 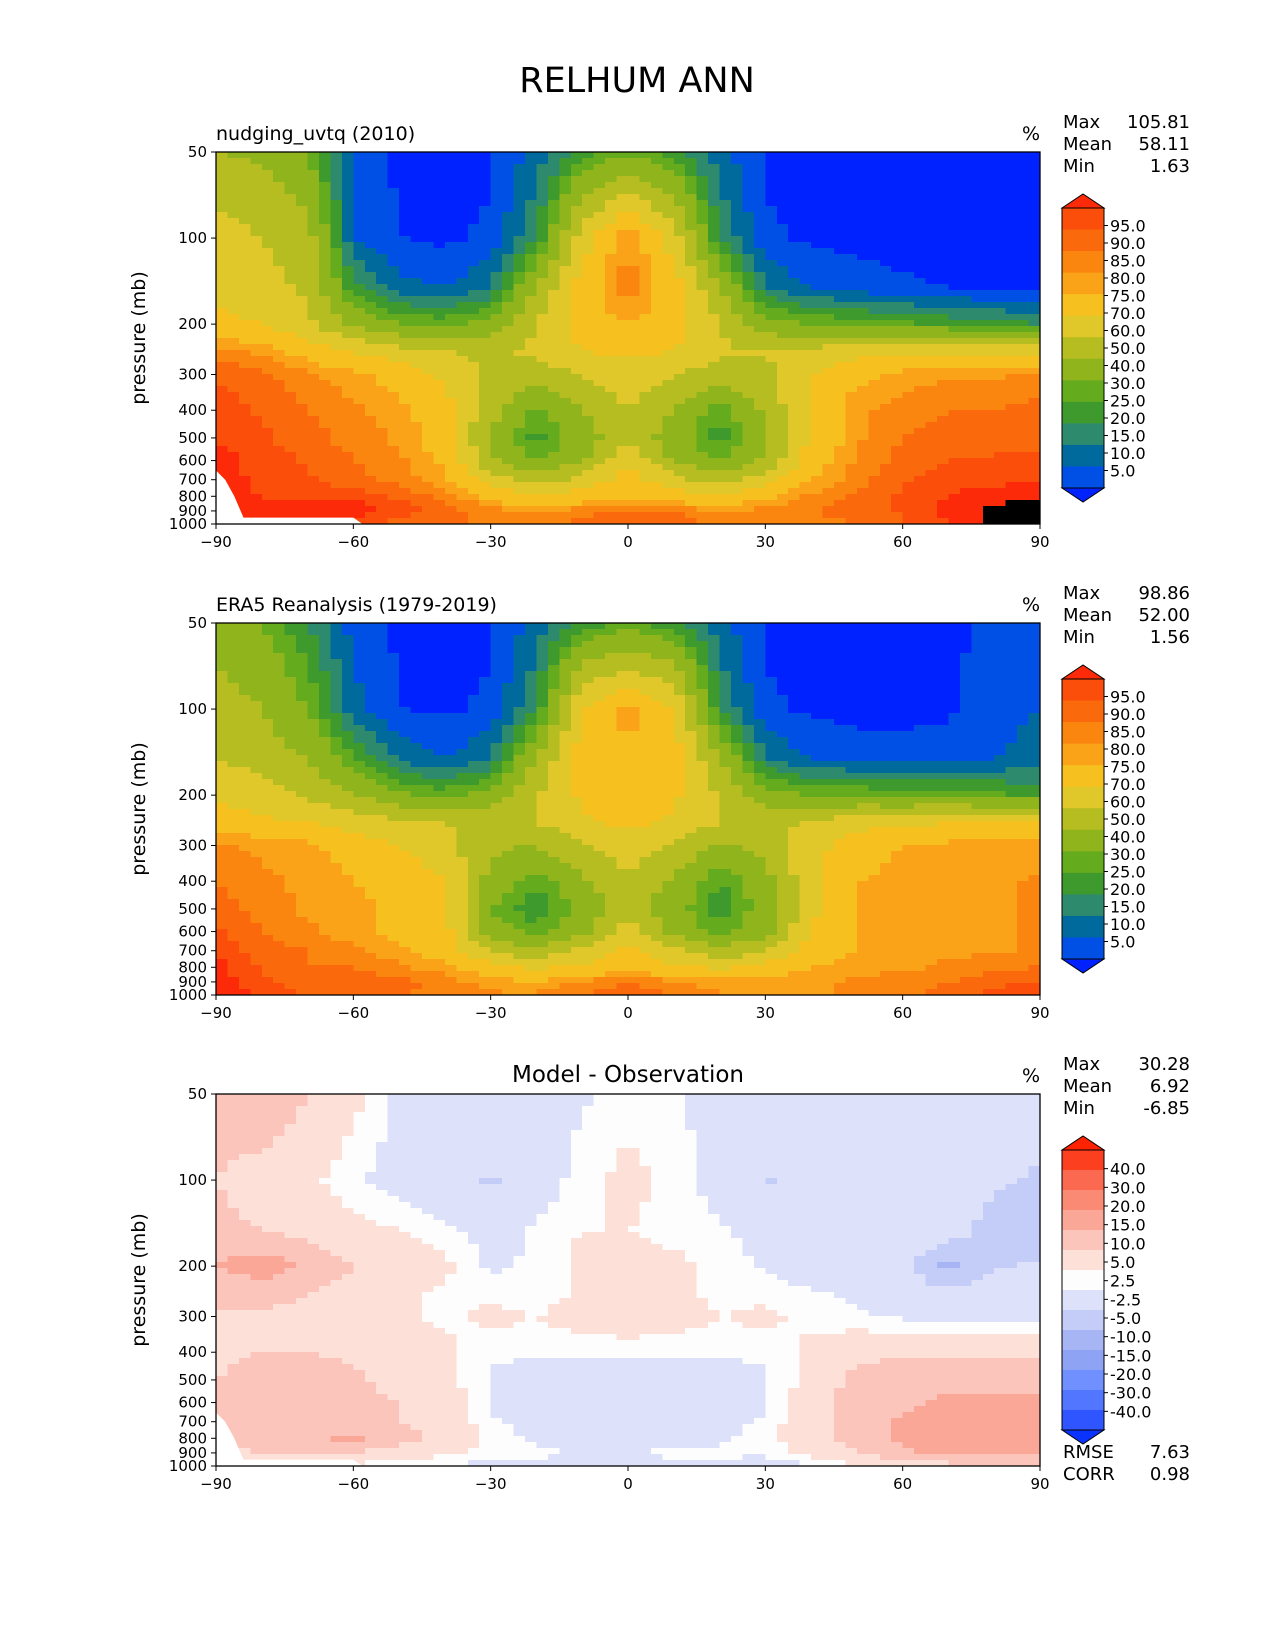 I want to click on y-axis-label: pressure (mb), so click(x=139, y=1280).